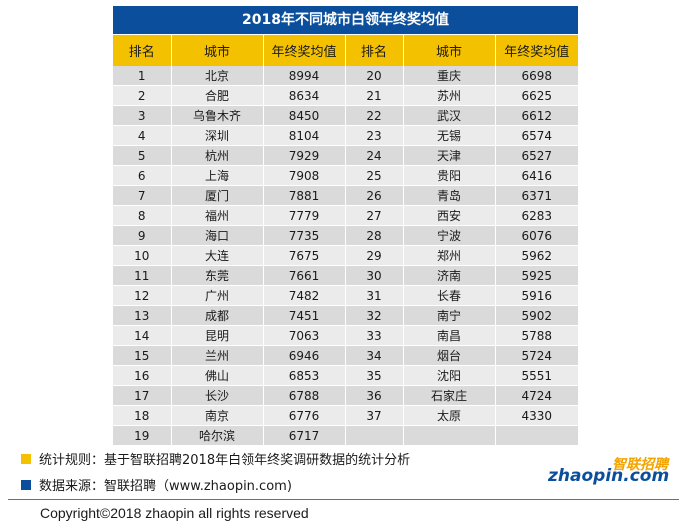 This screenshot has height=526, width=687. I want to click on rank-cell: 15, so click(142, 355).